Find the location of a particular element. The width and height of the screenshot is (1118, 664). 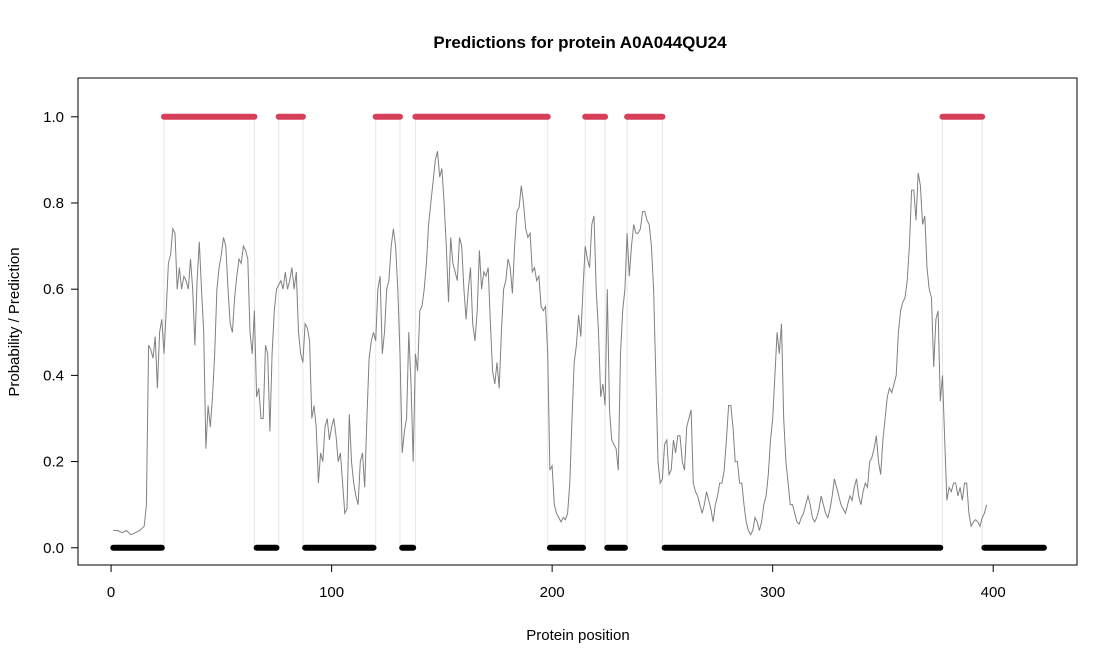

x-axis-label: Protein position is located at coordinates (577, 635).